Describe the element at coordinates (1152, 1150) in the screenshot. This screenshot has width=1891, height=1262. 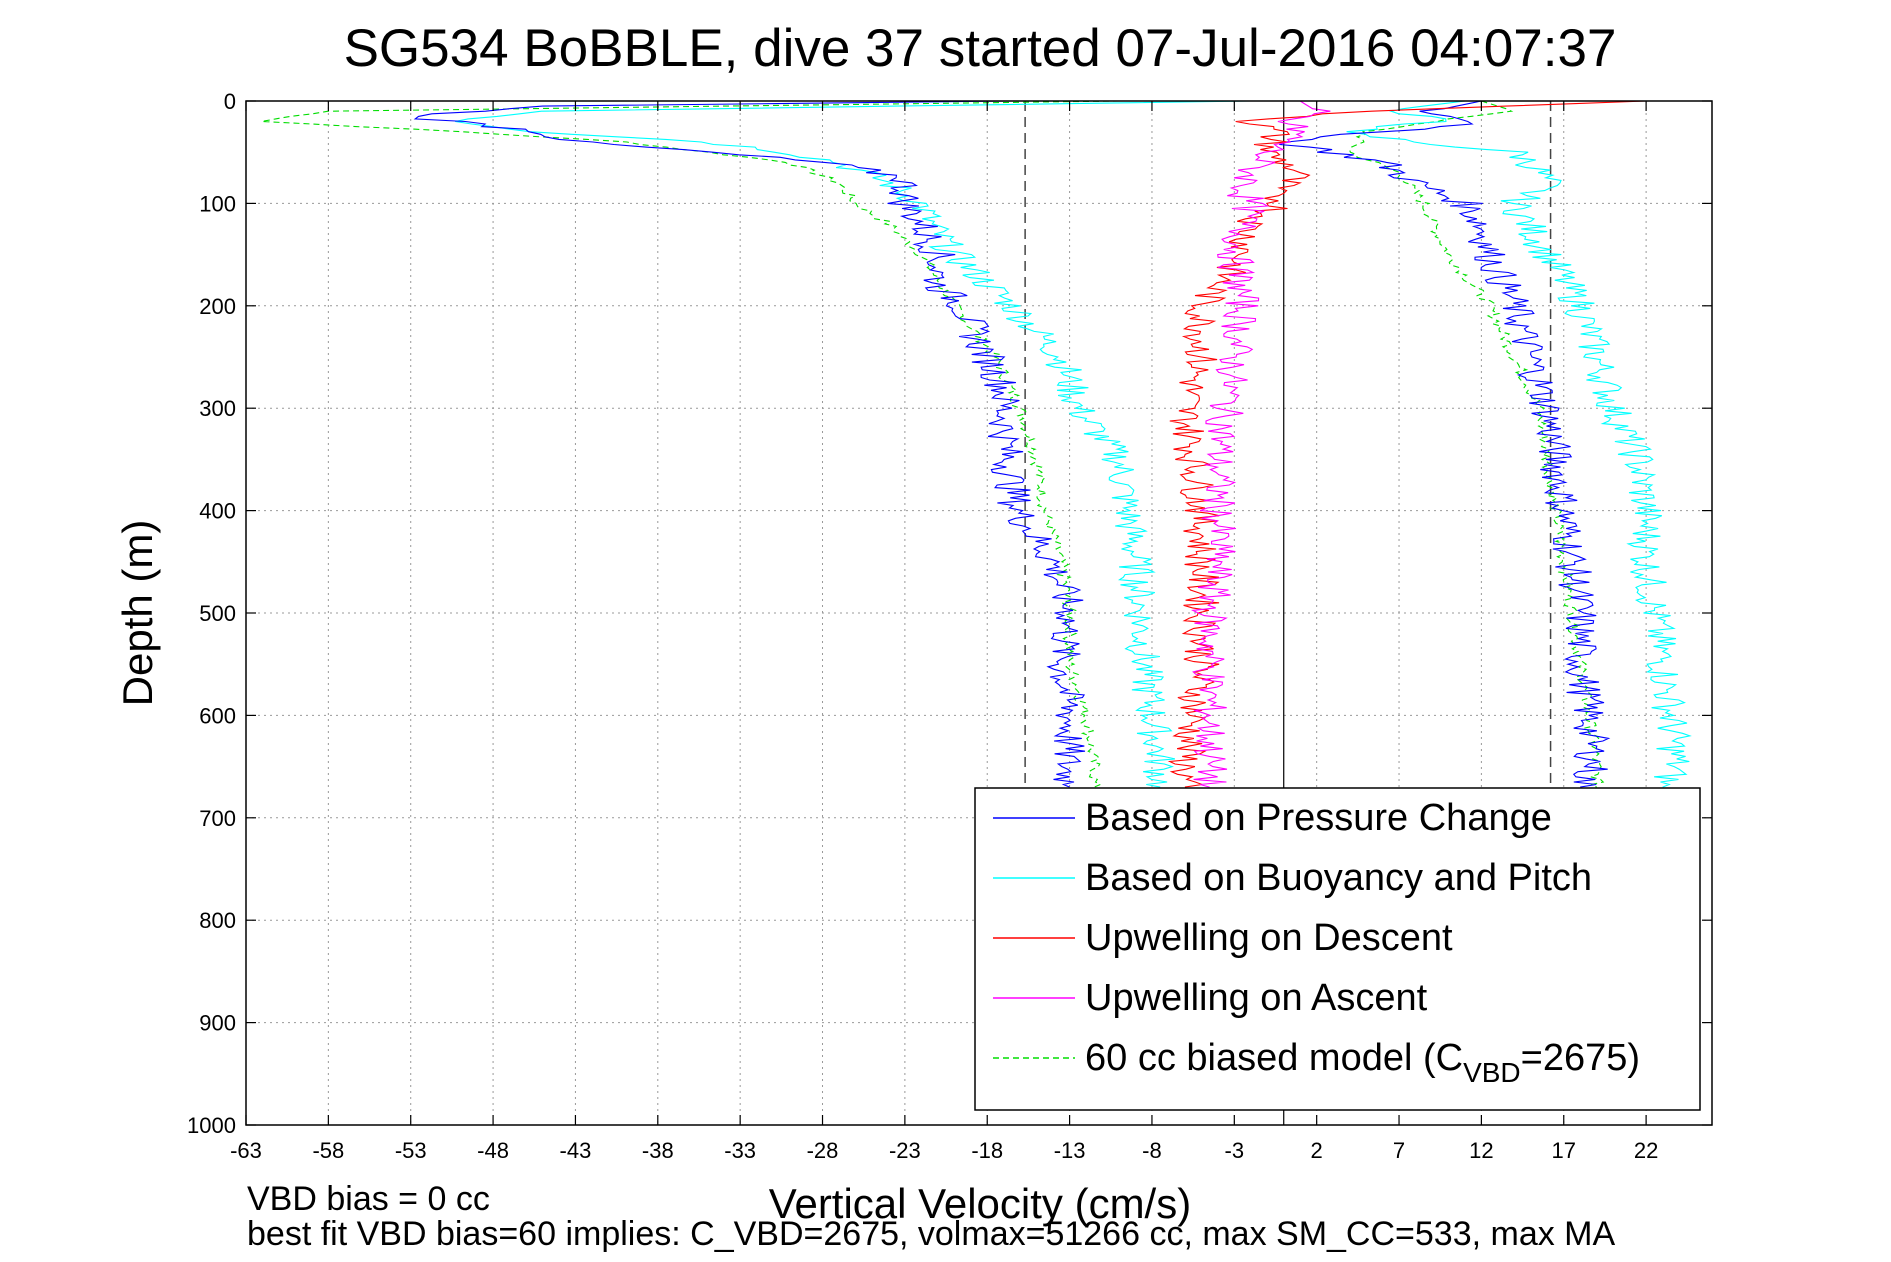
I see `x-tick-label: -8` at that location.